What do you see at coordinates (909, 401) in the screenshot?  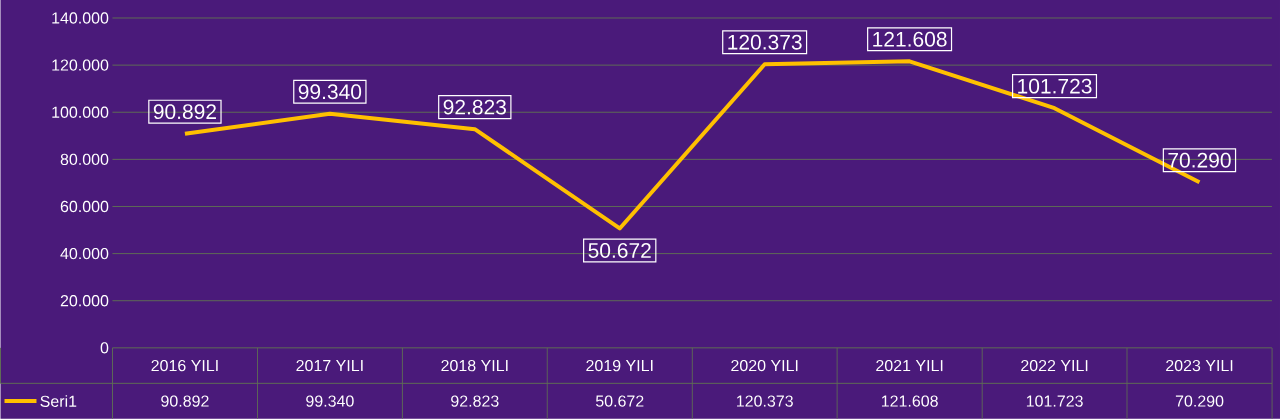 I see `data-label: 121.608` at bounding box center [909, 401].